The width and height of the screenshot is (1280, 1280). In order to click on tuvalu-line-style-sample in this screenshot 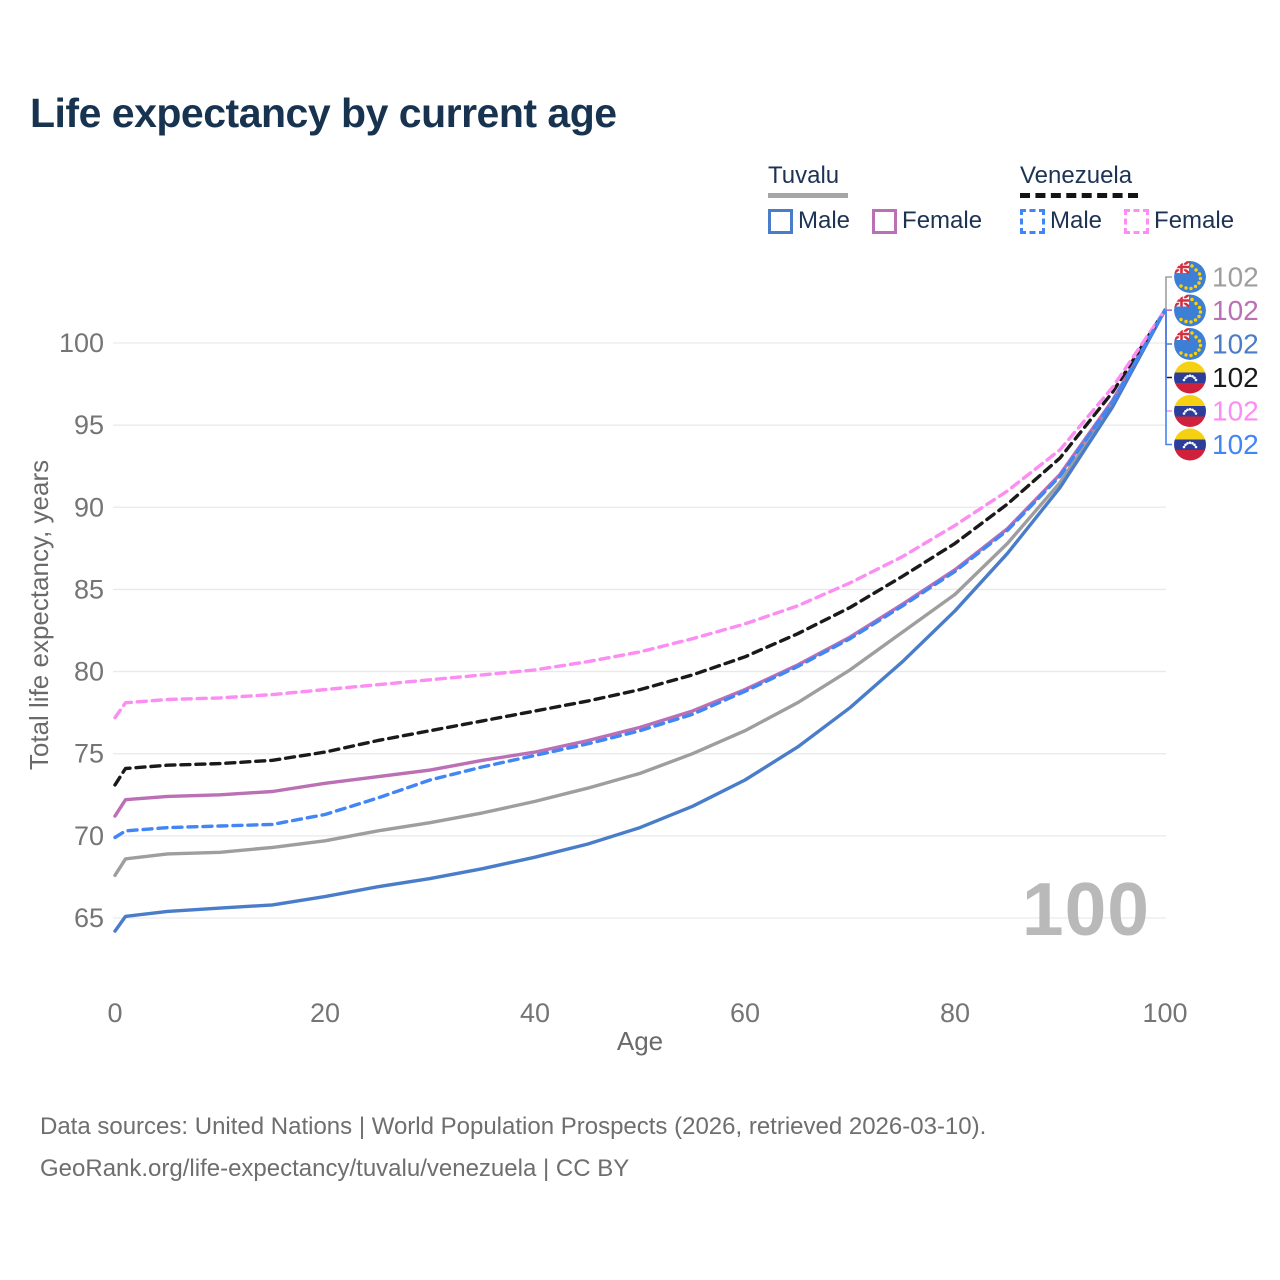, I will do `click(808, 195)`.